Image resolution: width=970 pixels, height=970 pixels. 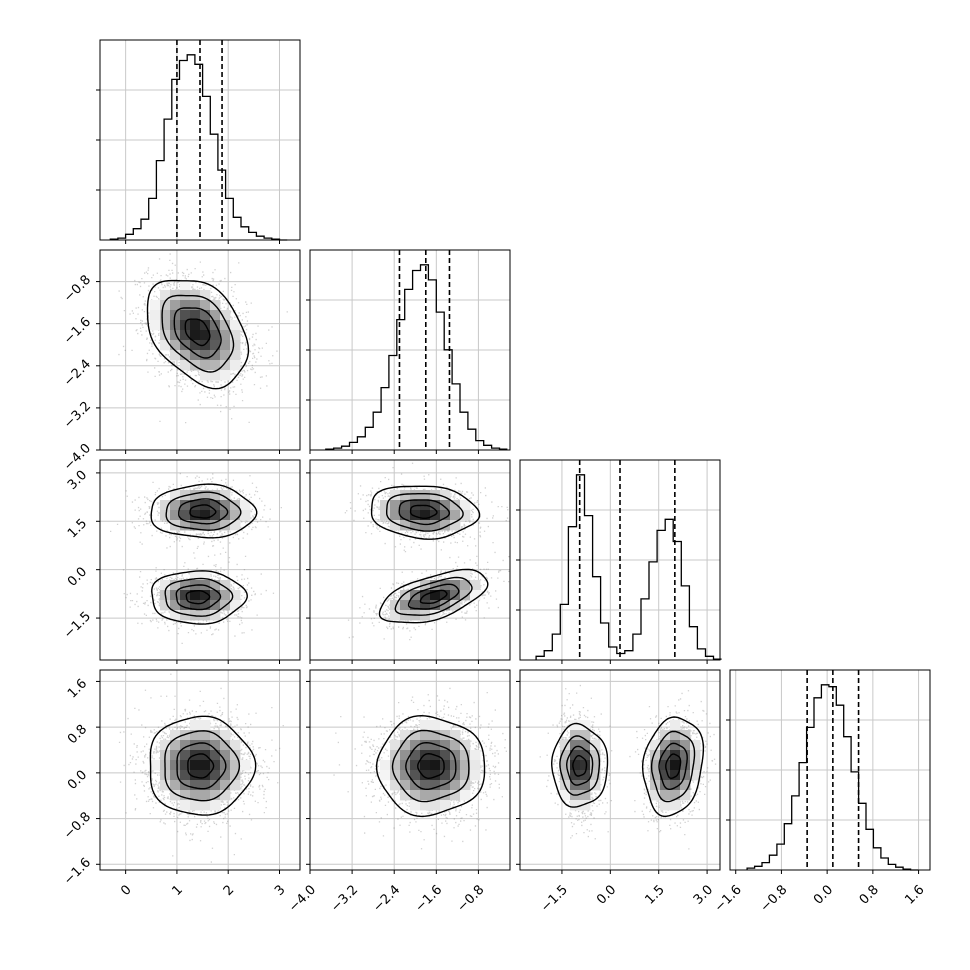 What do you see at coordinates (77, 826) in the screenshot?
I see `y-tick-label: −0.8` at bounding box center [77, 826].